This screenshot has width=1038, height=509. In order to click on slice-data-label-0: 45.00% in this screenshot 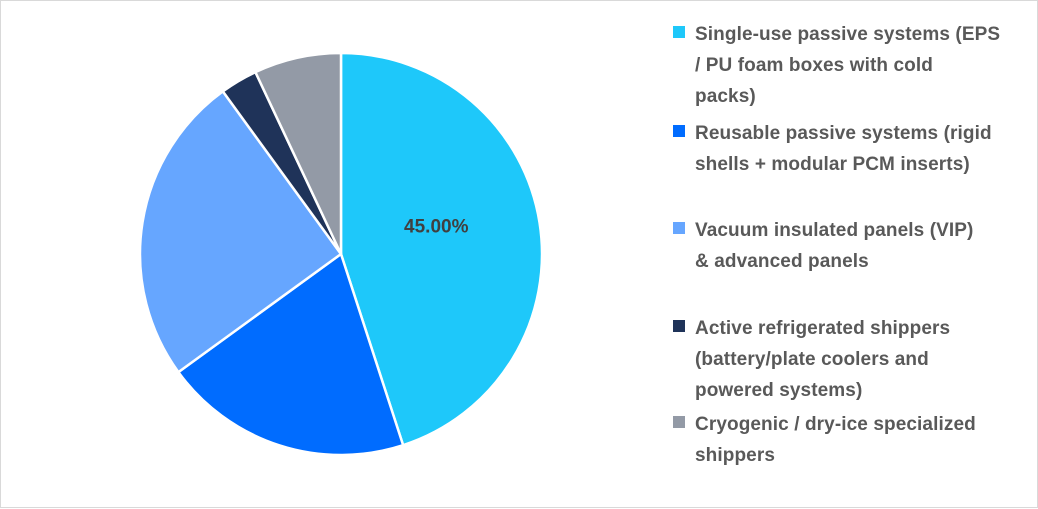, I will do `click(436, 226)`.